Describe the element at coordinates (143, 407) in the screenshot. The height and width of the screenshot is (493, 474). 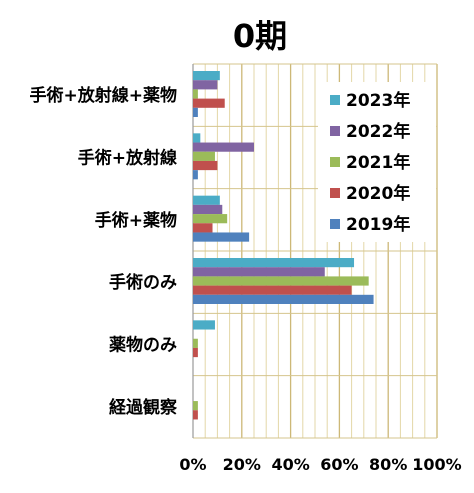
I see `category-label: 経過観察` at that location.